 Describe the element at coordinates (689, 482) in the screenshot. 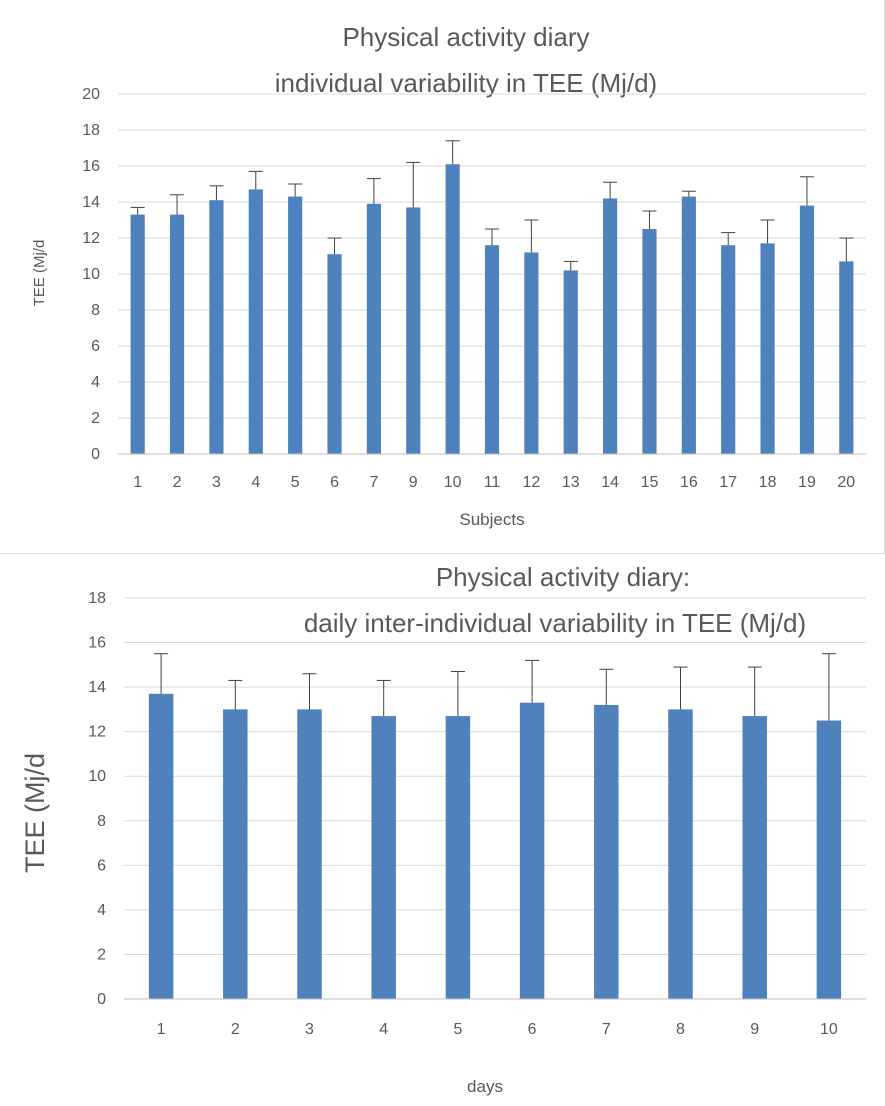

I see `x-tick-label: 16` at that location.